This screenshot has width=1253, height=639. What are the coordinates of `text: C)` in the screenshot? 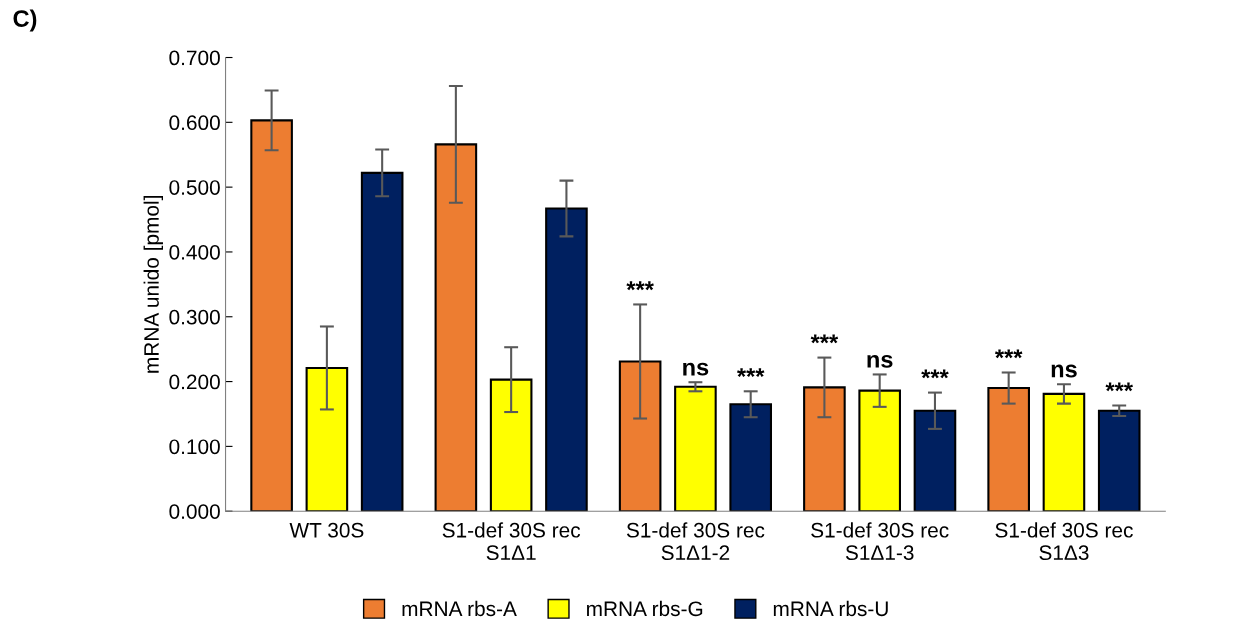 It's located at (25, 20).